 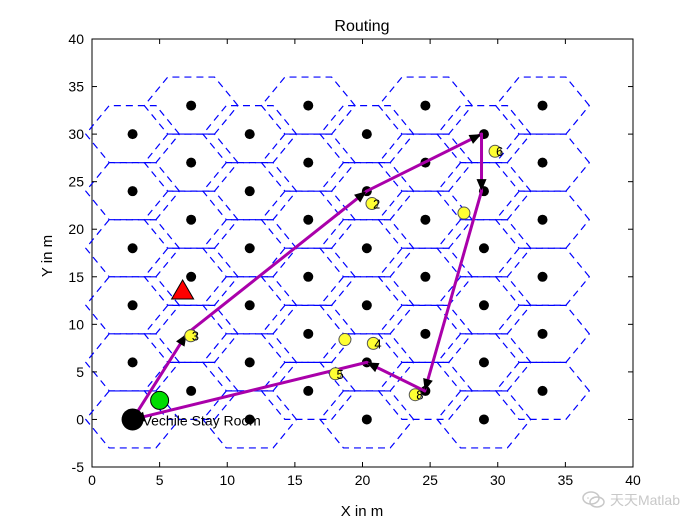 I want to click on sensor-point-label: 6, so click(x=499, y=151).